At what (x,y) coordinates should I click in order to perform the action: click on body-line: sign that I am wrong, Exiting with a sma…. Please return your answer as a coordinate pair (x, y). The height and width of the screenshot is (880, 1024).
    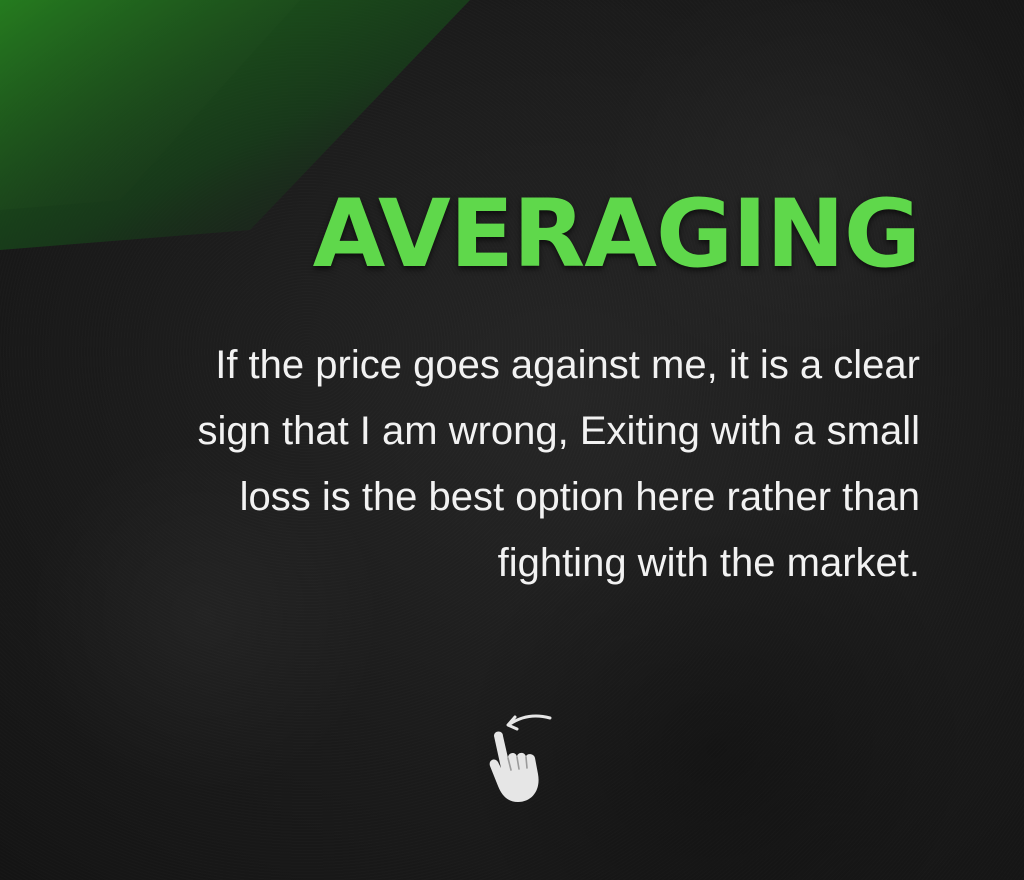
    Looking at the image, I should click on (558, 431).